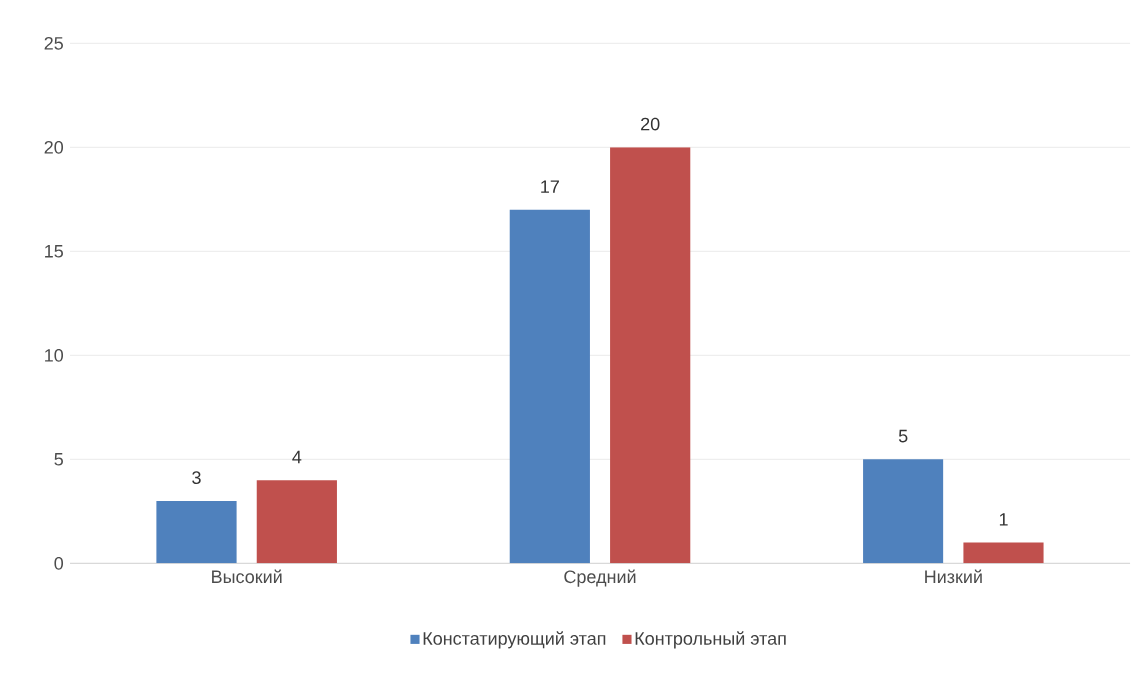 The image size is (1148, 678). I want to click on x-tick-label: Высокий, so click(247, 576).